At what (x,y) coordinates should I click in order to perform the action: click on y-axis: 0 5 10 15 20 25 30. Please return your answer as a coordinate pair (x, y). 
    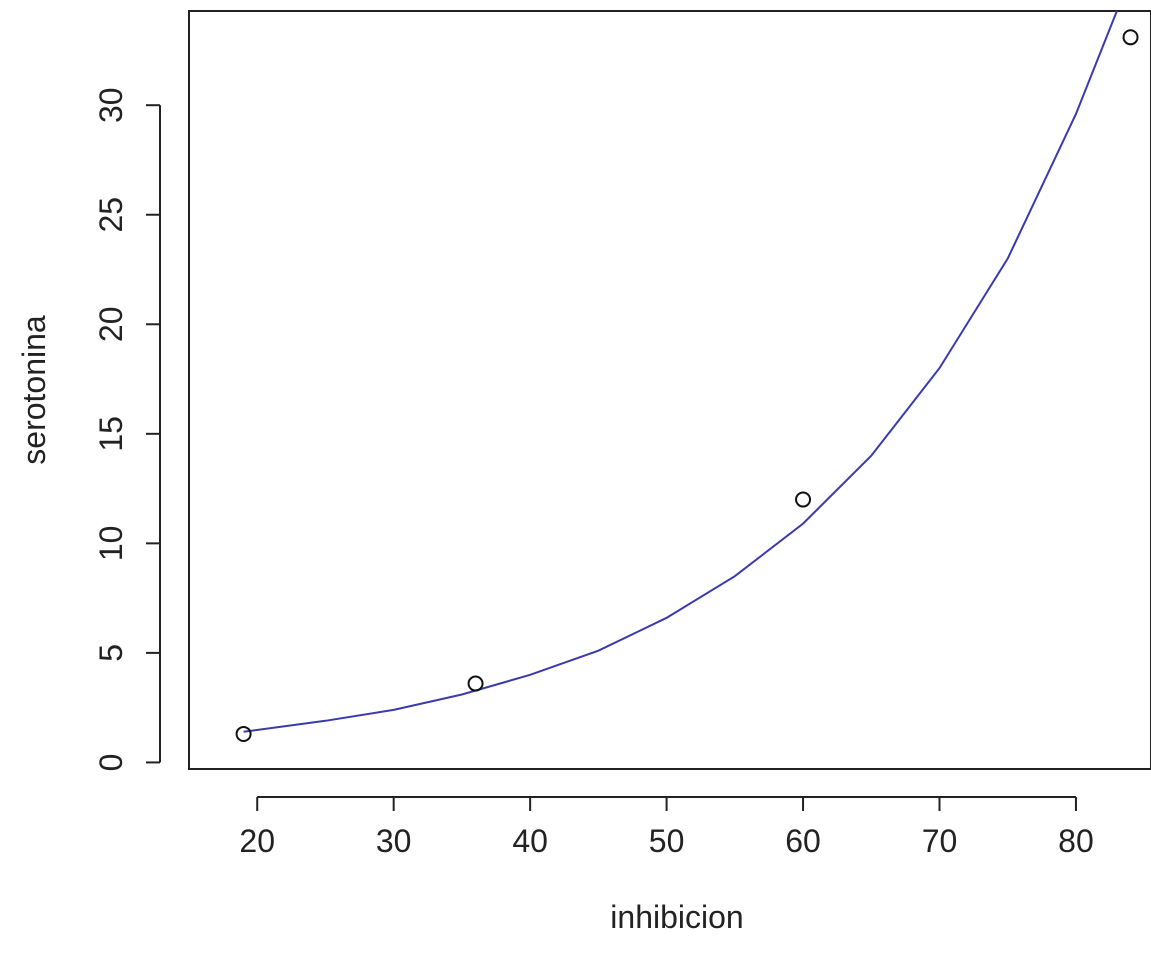
    Looking at the image, I should click on (127, 429).